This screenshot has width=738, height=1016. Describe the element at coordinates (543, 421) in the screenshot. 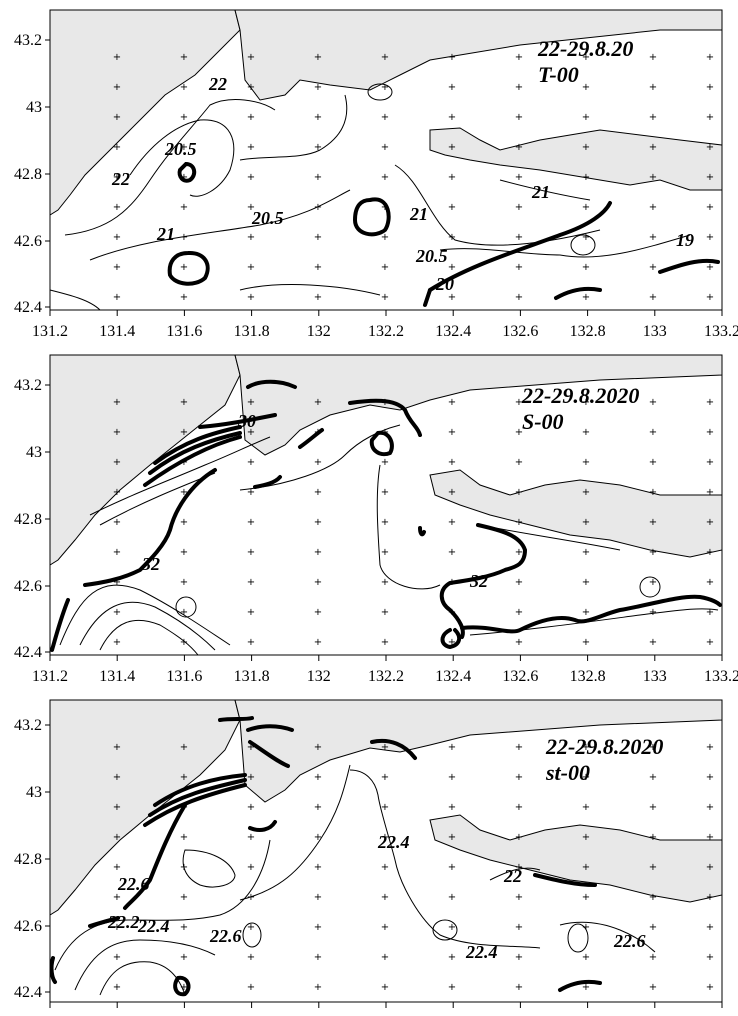

I see `panel-title-parameter: S-00` at that location.